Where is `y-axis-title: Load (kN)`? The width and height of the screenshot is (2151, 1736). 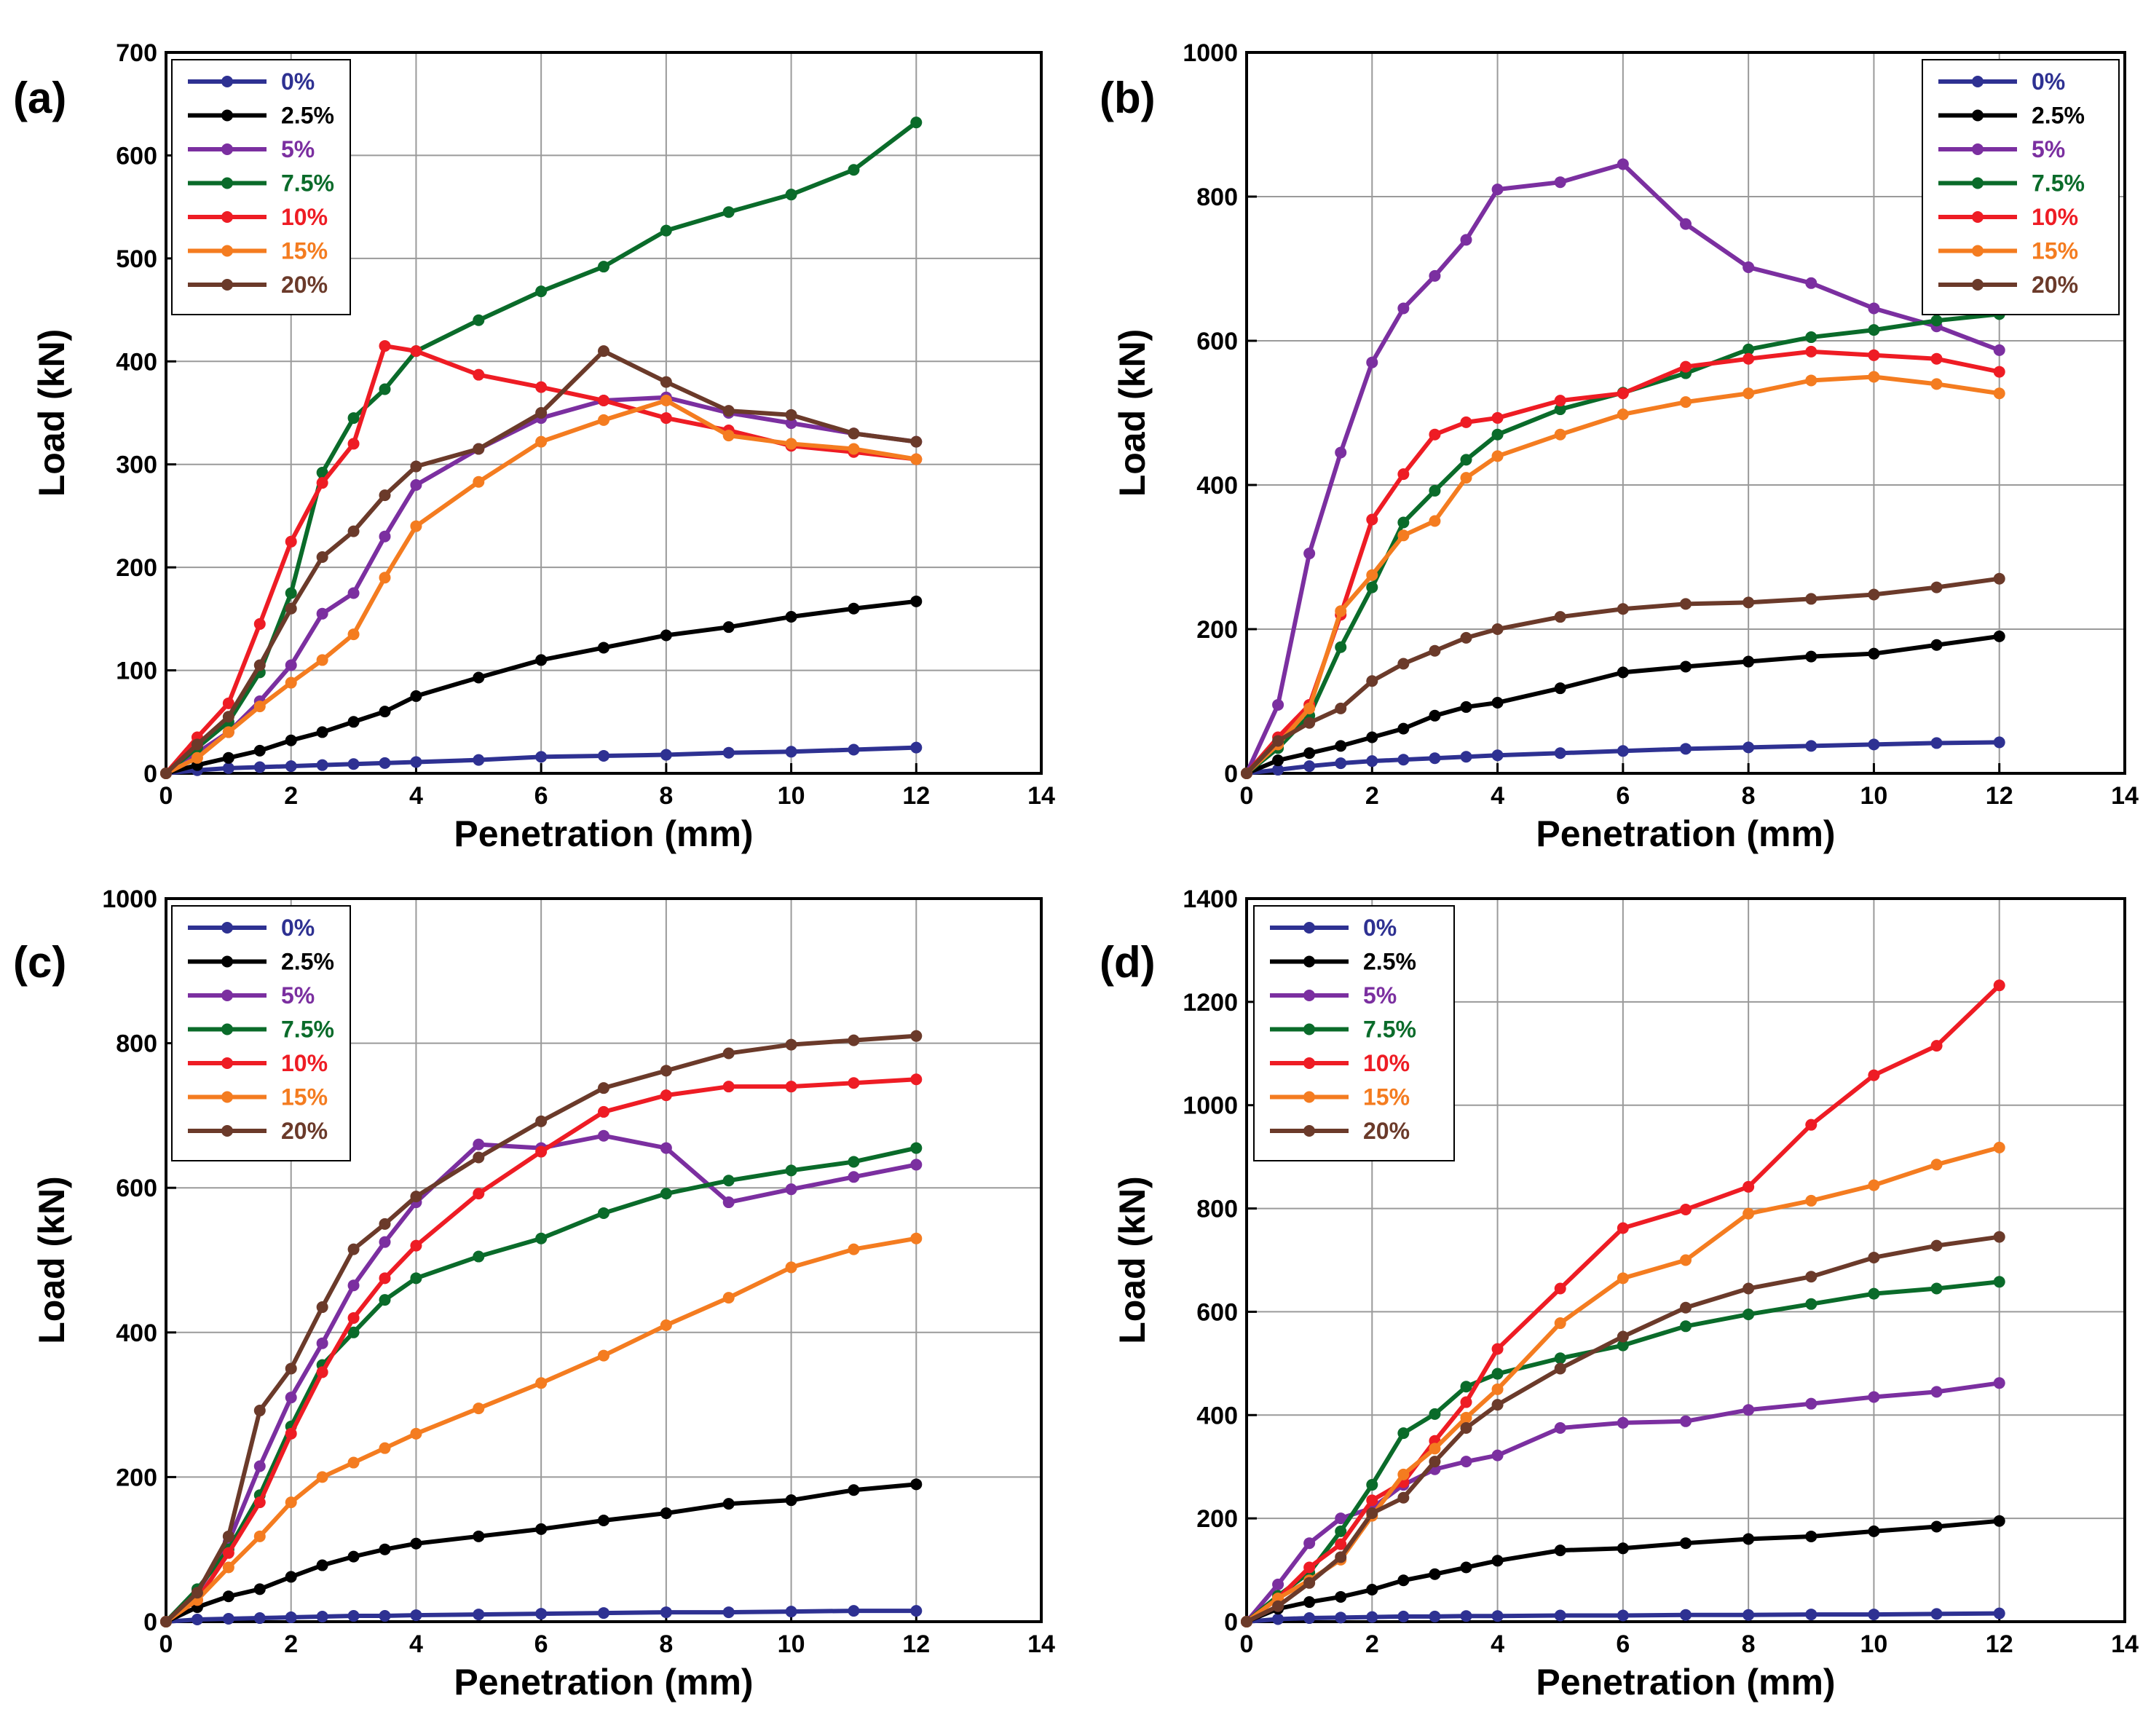
y-axis-title: Load (kN) is located at coordinates (52, 413).